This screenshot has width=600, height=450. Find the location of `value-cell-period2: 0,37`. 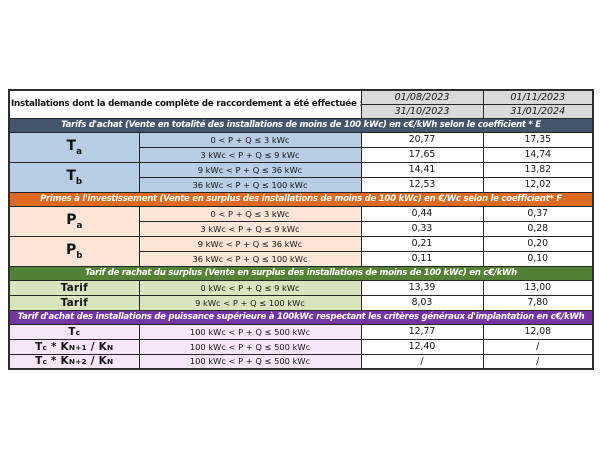

value-cell-period2: 0,37 is located at coordinates (538, 213).